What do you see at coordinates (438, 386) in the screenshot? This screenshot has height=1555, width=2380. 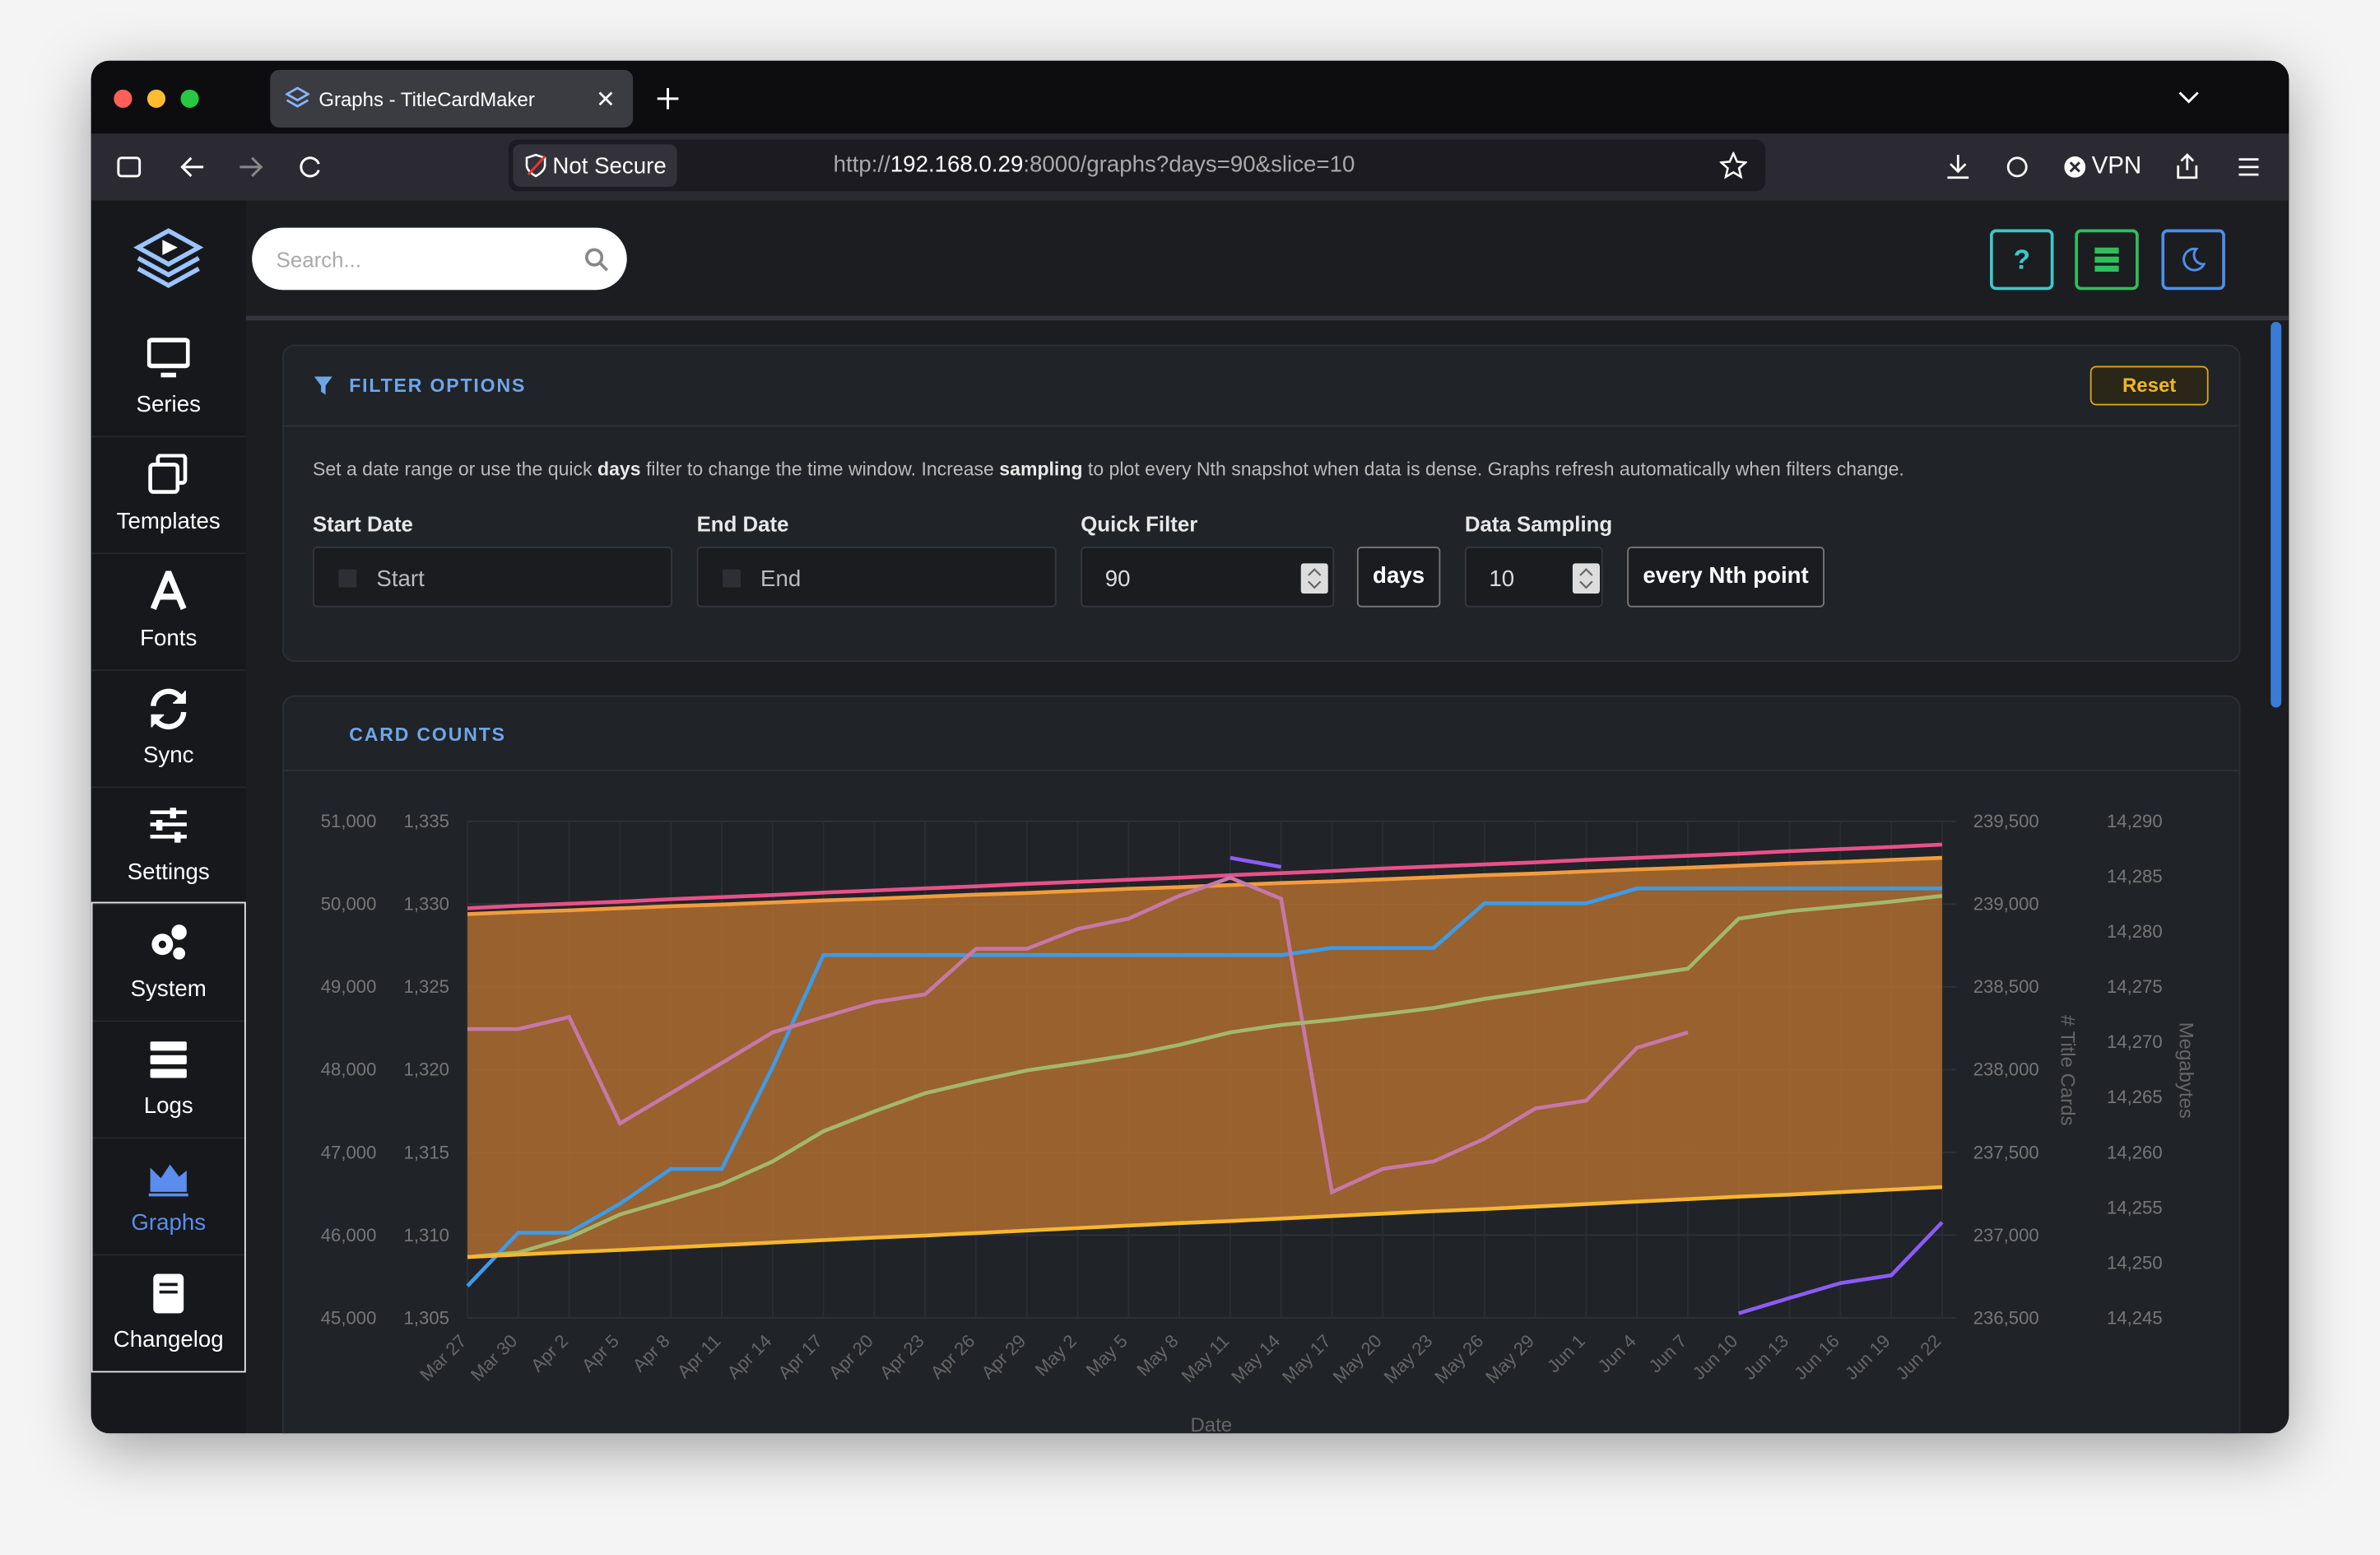 I see `filter-title: FILTER OPTIONS` at bounding box center [438, 386].